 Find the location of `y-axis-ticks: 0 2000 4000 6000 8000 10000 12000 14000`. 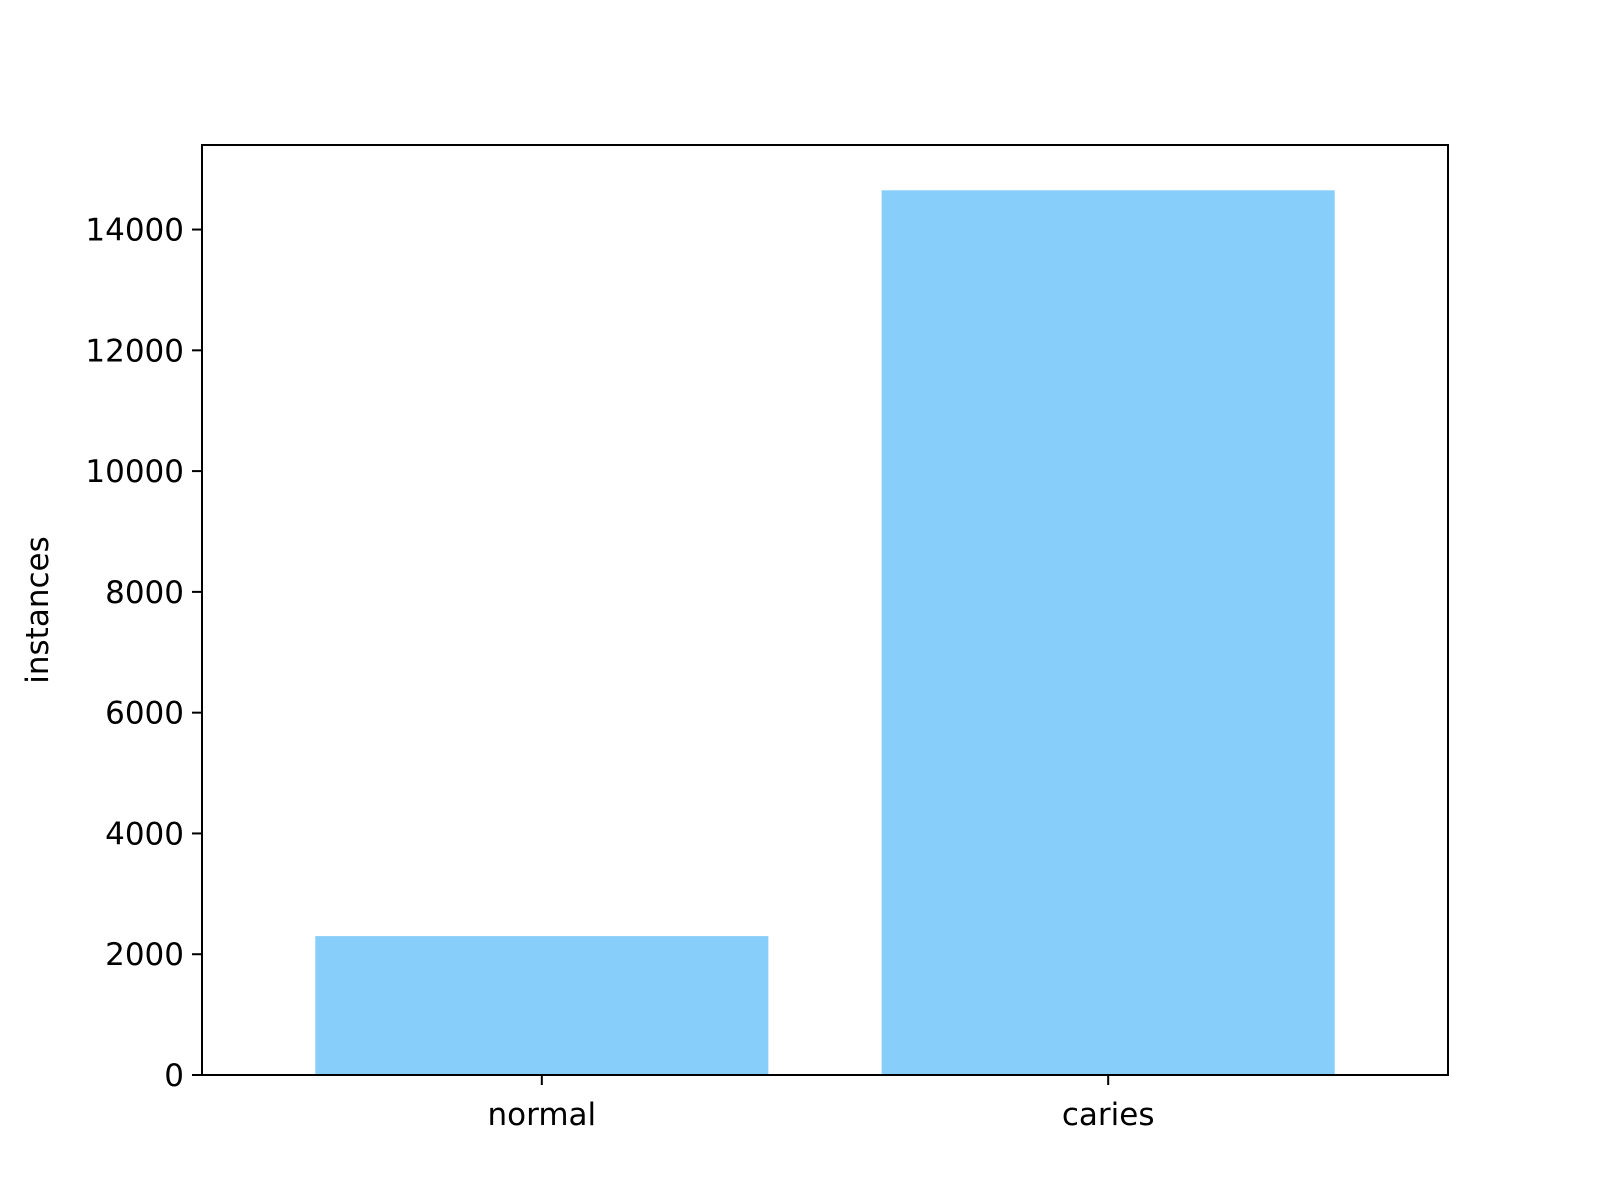

y-axis-ticks: 0 2000 4000 6000 8000 10000 12000 14000 is located at coordinates (143, 653).